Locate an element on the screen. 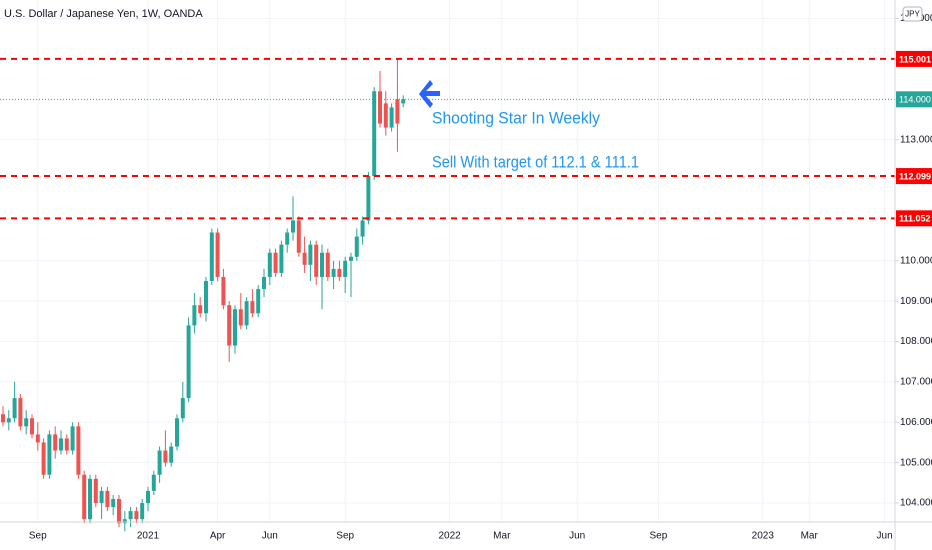  last-price-badge is located at coordinates (914, 99).